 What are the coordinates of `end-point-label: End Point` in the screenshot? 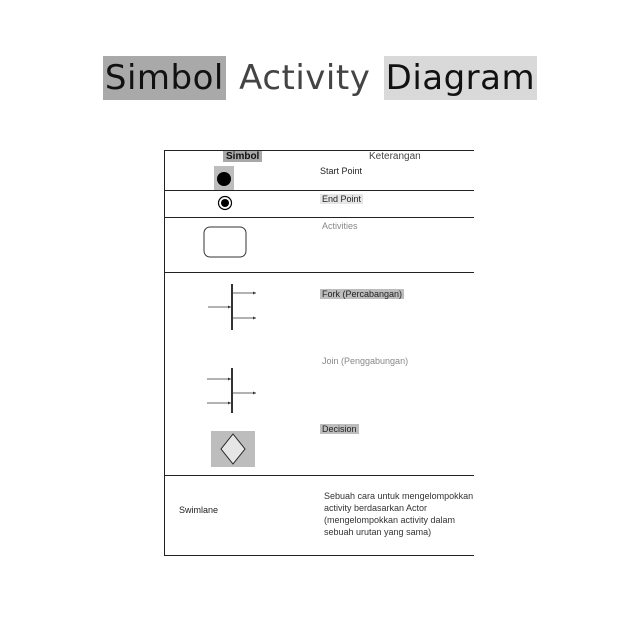 It's located at (342, 199).